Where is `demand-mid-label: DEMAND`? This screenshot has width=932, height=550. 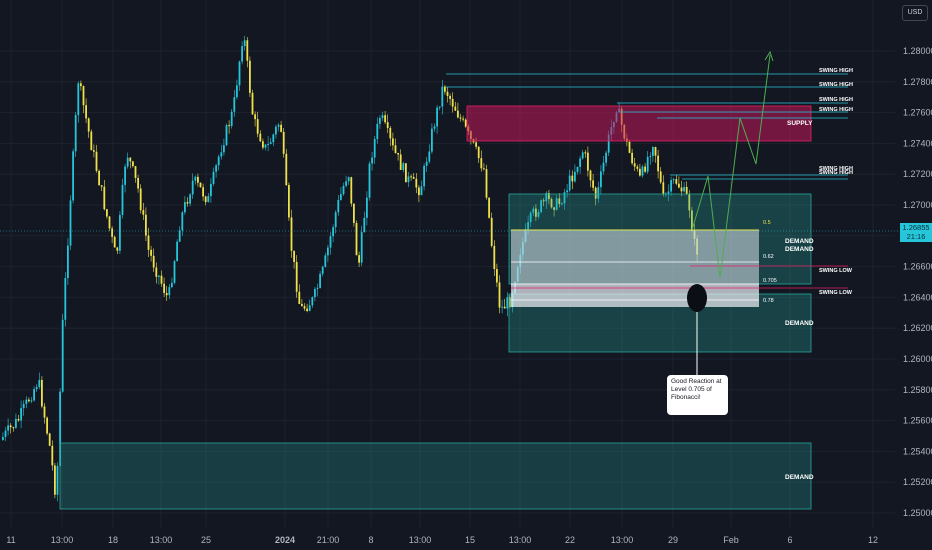
demand-mid-label: DEMAND is located at coordinates (799, 323).